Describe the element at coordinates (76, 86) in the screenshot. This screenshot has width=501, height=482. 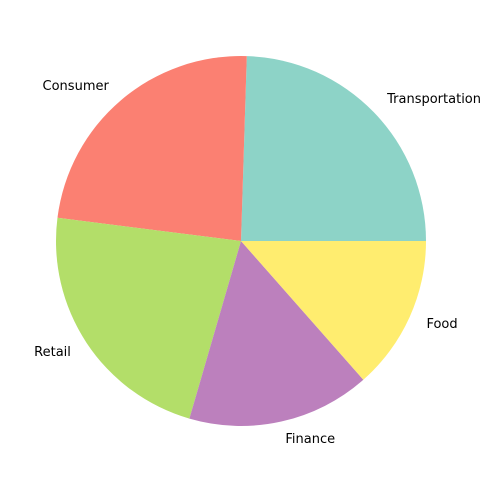
I see `pie-label-consumer: Consumer` at that location.